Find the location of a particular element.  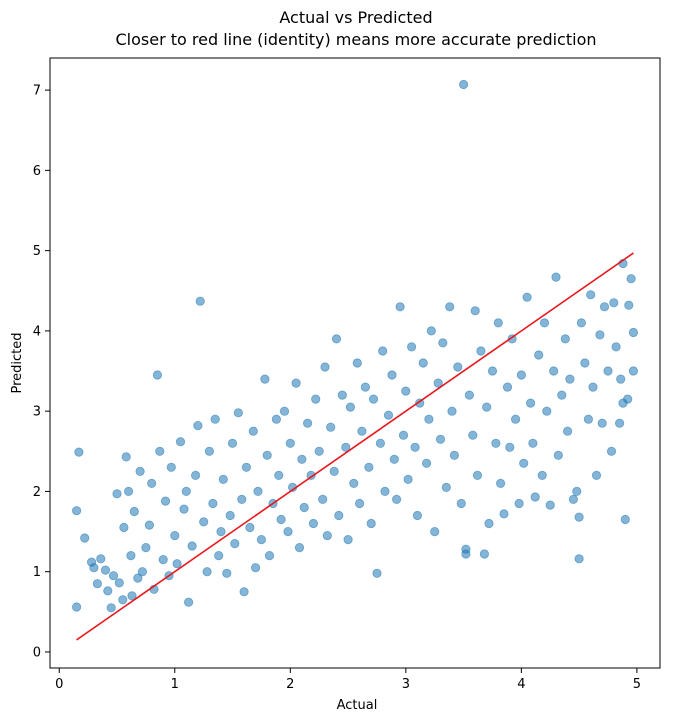

y-tick-label: 4 is located at coordinates (37, 331).